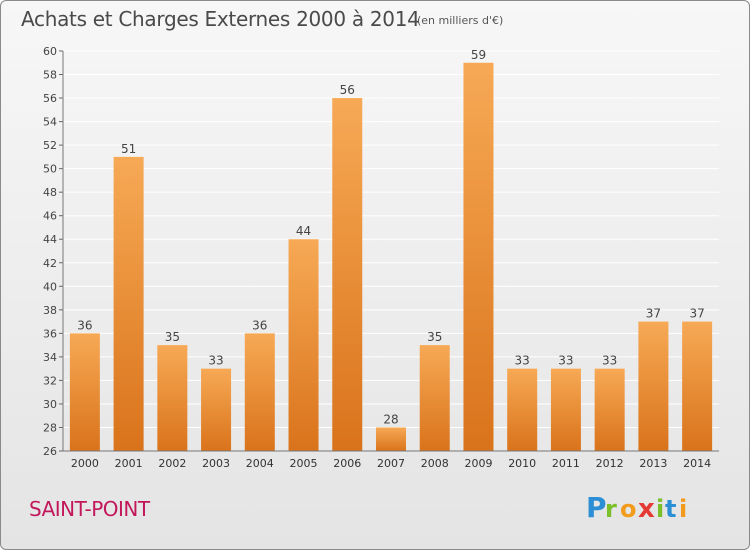  What do you see at coordinates (259, 392) in the screenshot?
I see `bar-2004` at bounding box center [259, 392].